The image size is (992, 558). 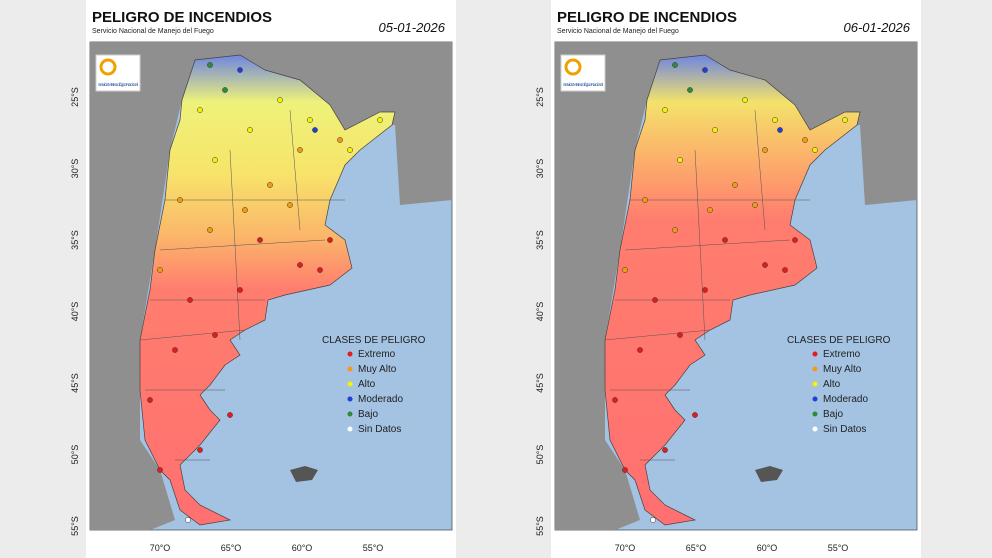 What do you see at coordinates (625, 548) in the screenshot?
I see `x-axis-label: 70°O` at bounding box center [625, 548].